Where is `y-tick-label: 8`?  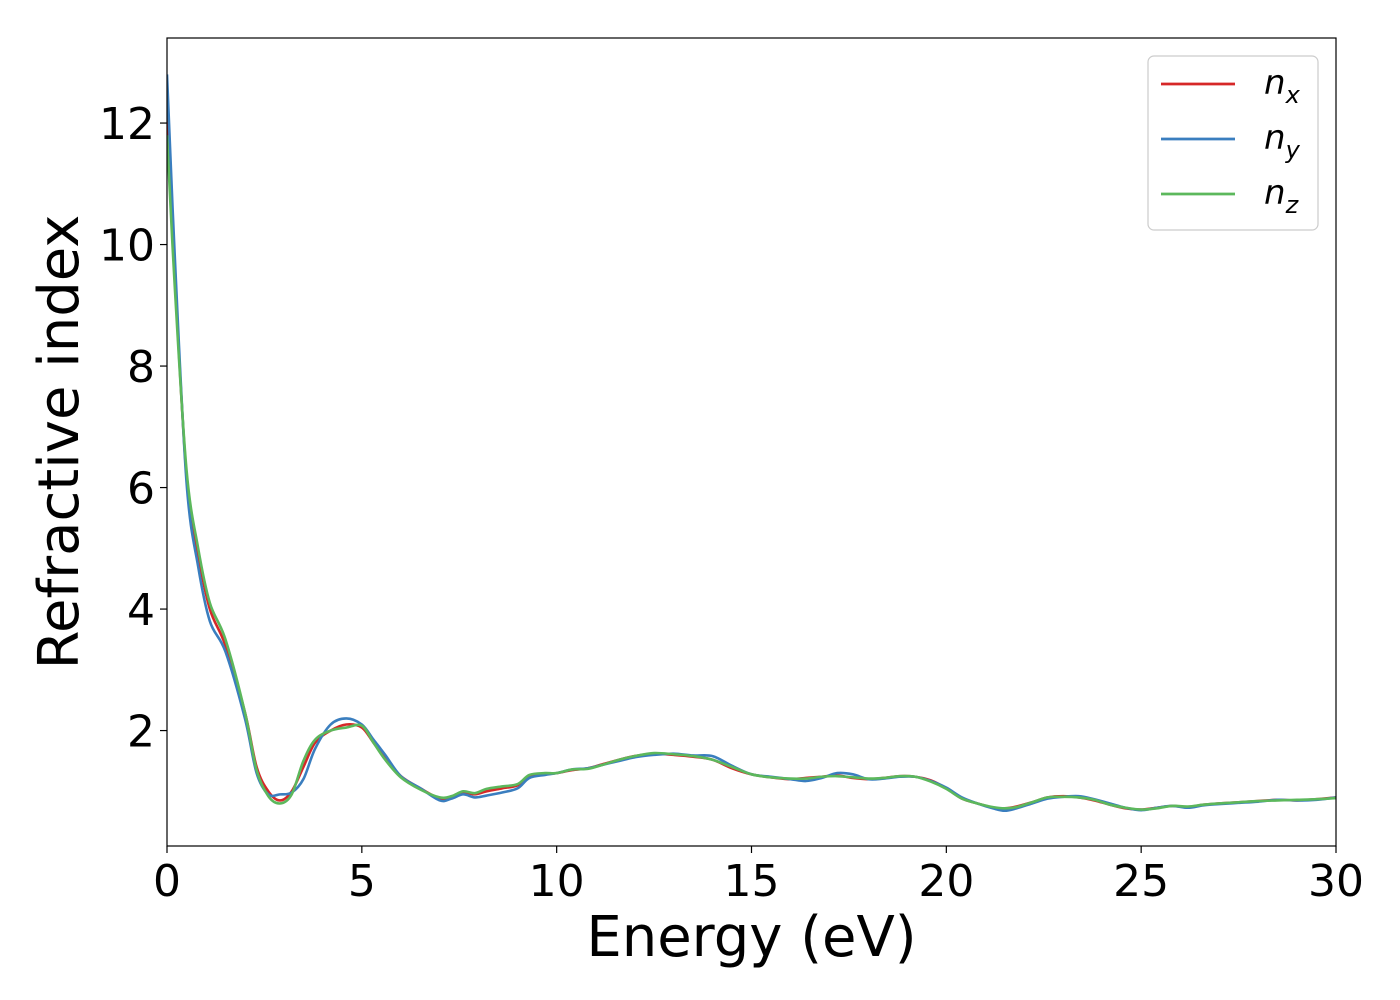 y-tick-label: 8 is located at coordinates (141, 367).